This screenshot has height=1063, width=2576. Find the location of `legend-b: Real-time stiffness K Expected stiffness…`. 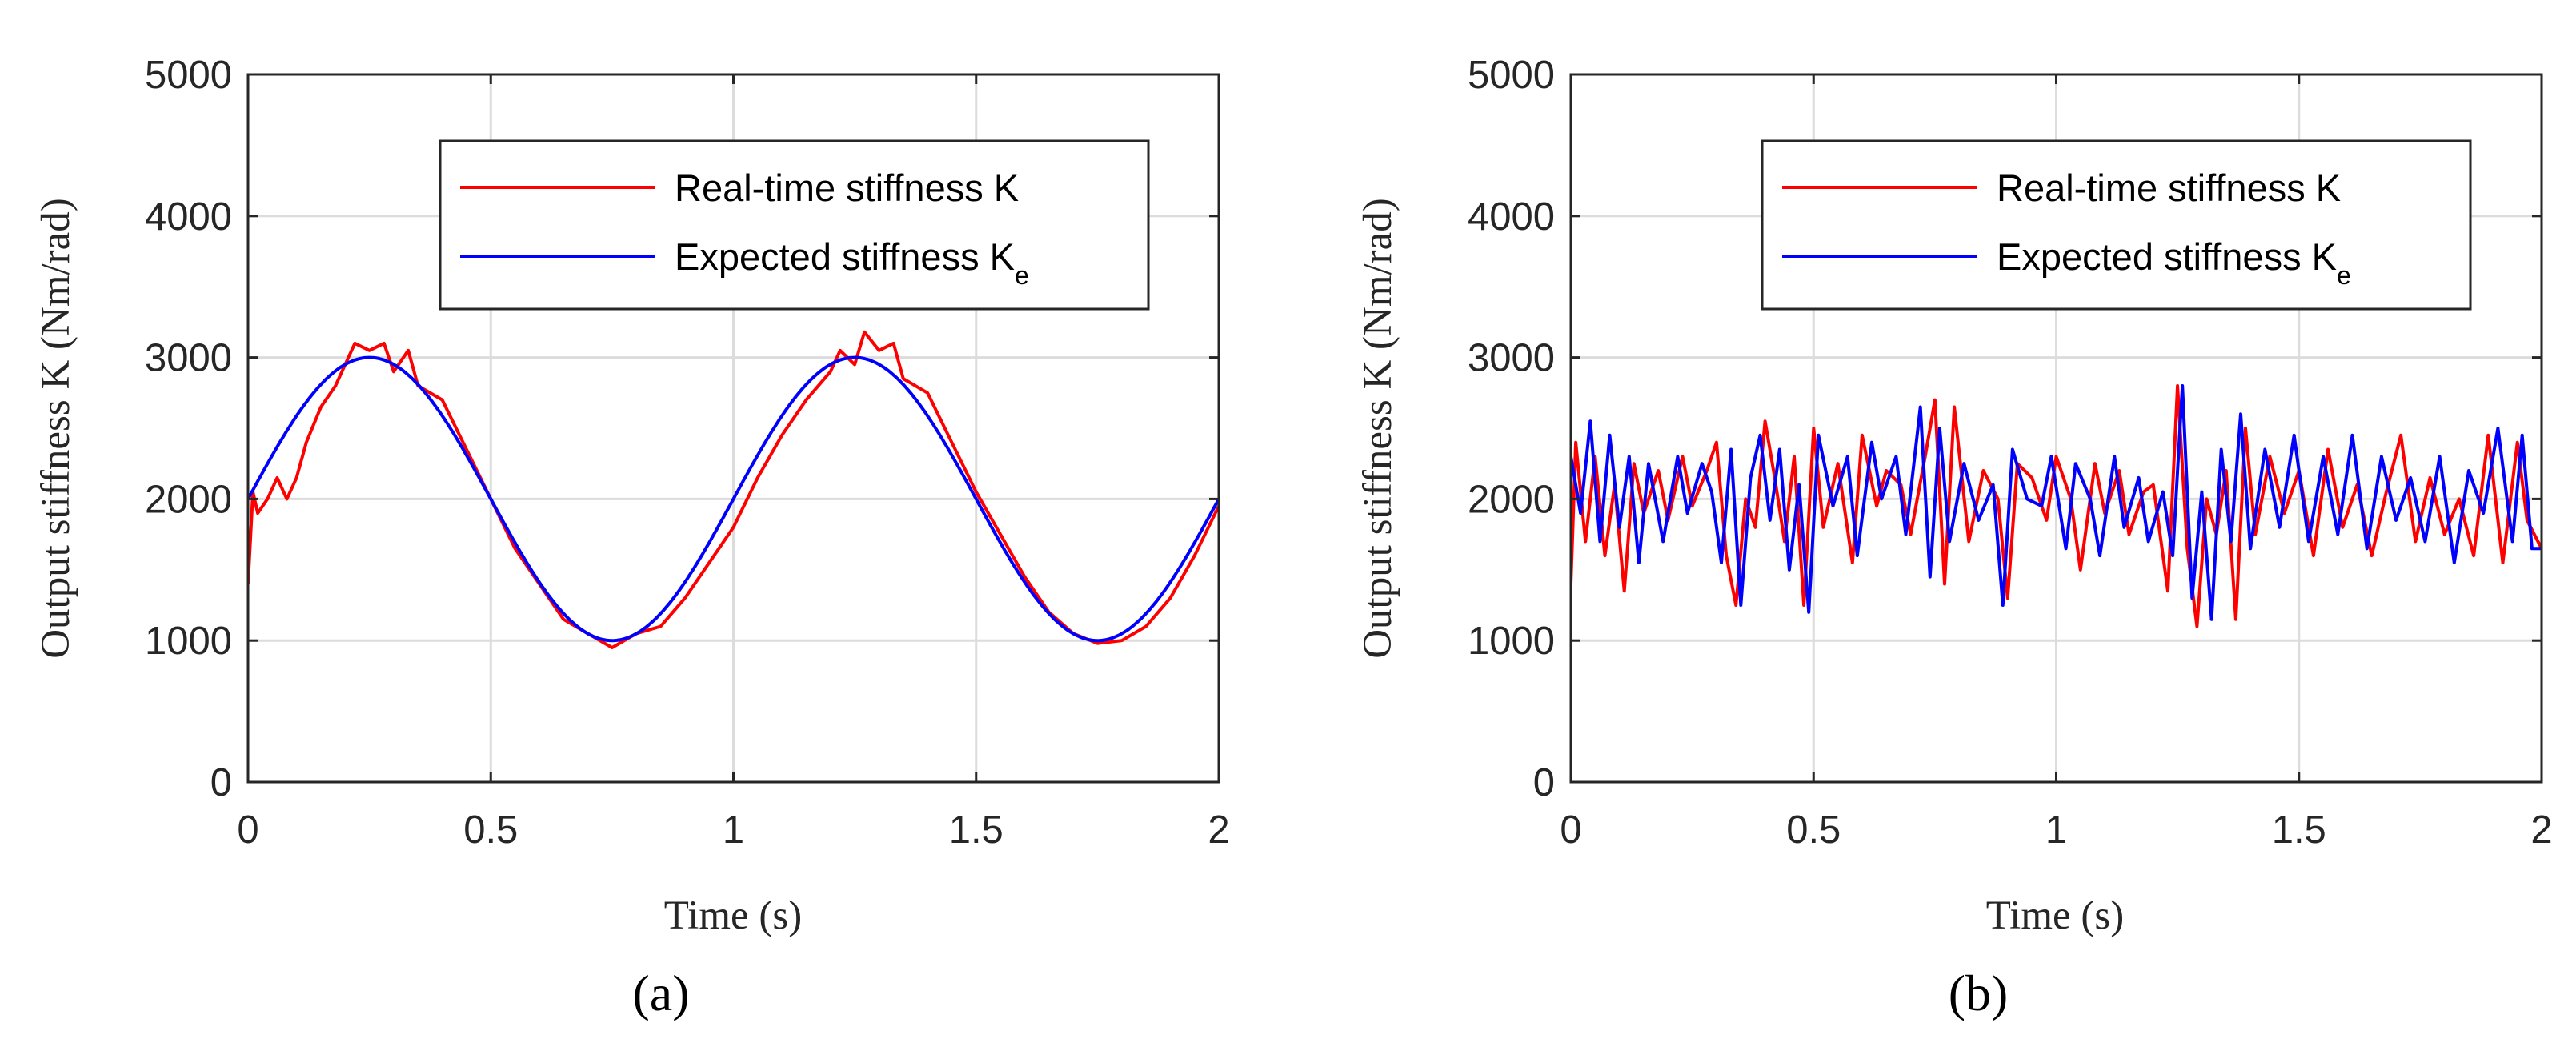

legend-b: Real-time stiffness K Expected stiffness… is located at coordinates (2116, 225).